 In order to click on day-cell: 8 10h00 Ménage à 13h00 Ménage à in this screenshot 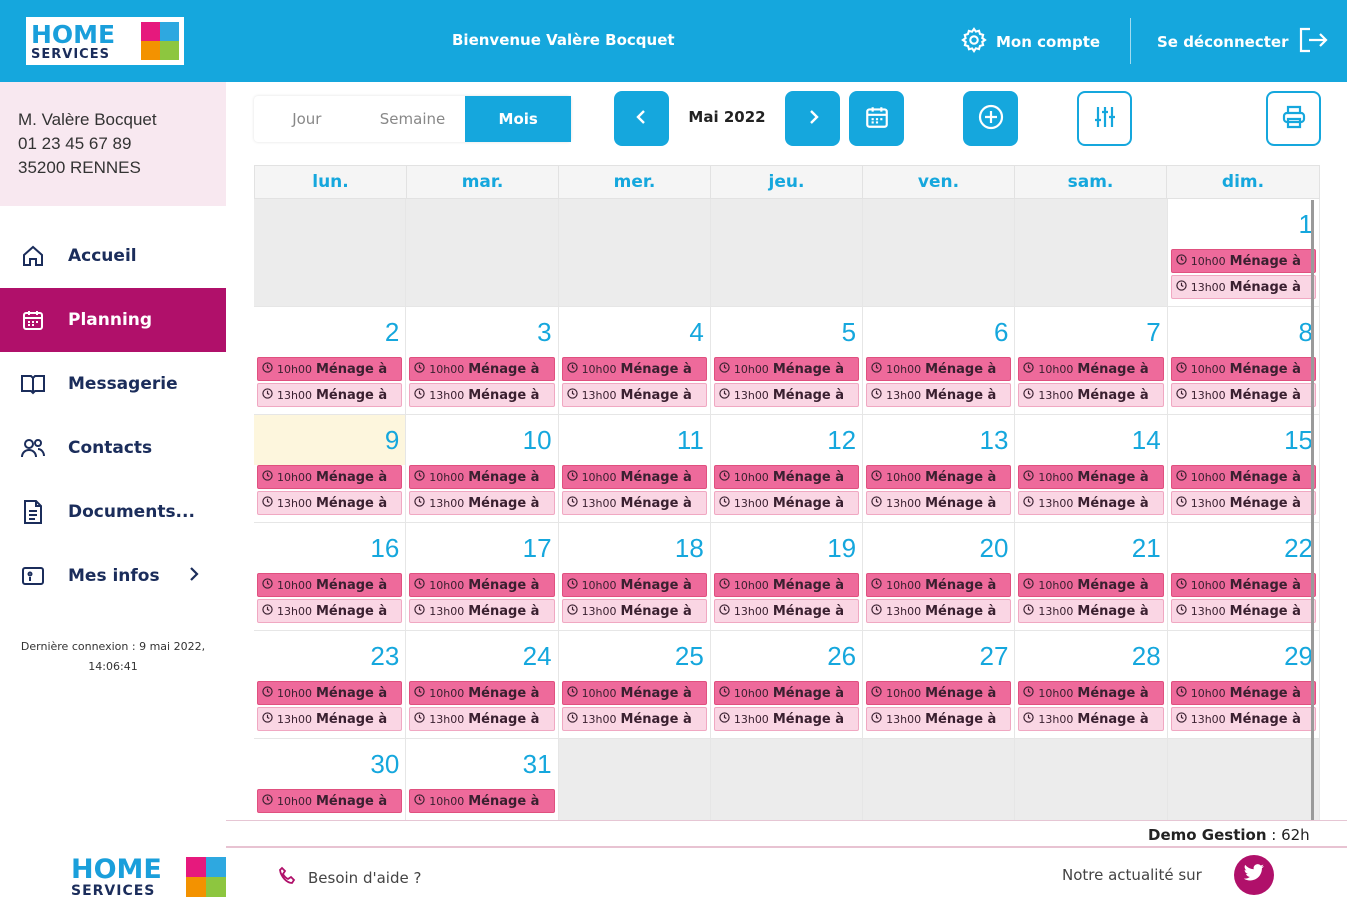, I will do `click(1243, 361)`.